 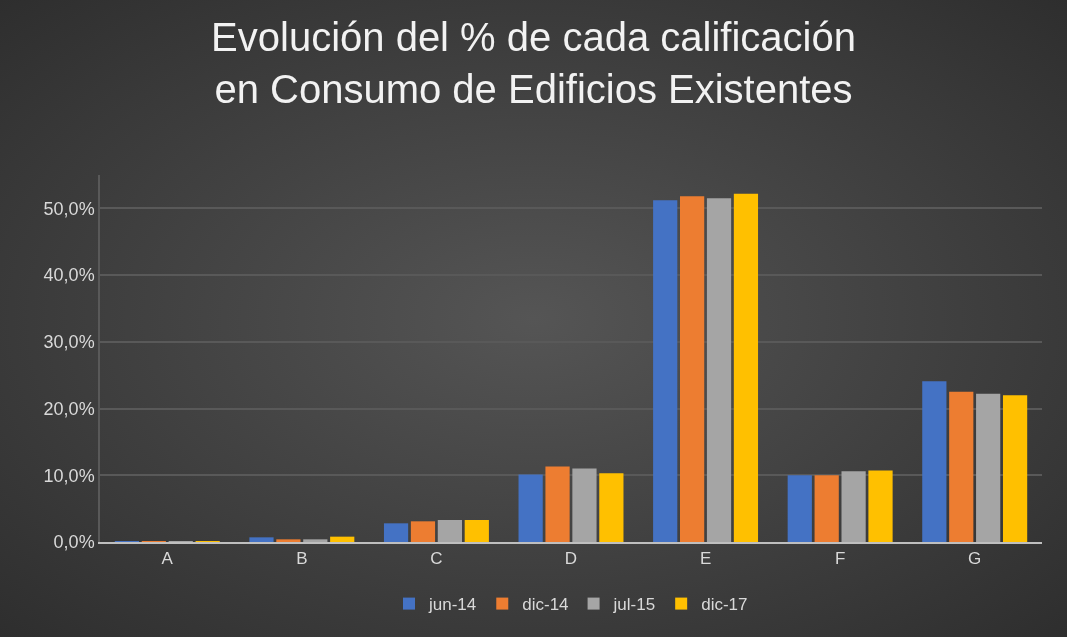 I want to click on legend-label: dic-17, so click(x=724, y=605).